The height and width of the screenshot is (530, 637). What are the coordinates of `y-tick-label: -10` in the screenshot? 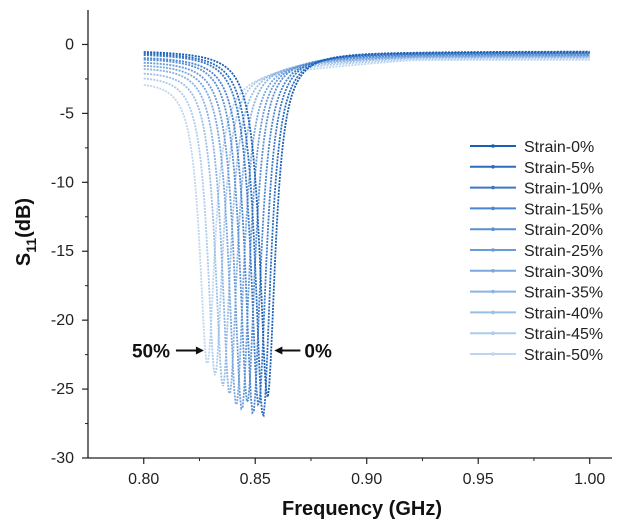 It's located at (62, 182).